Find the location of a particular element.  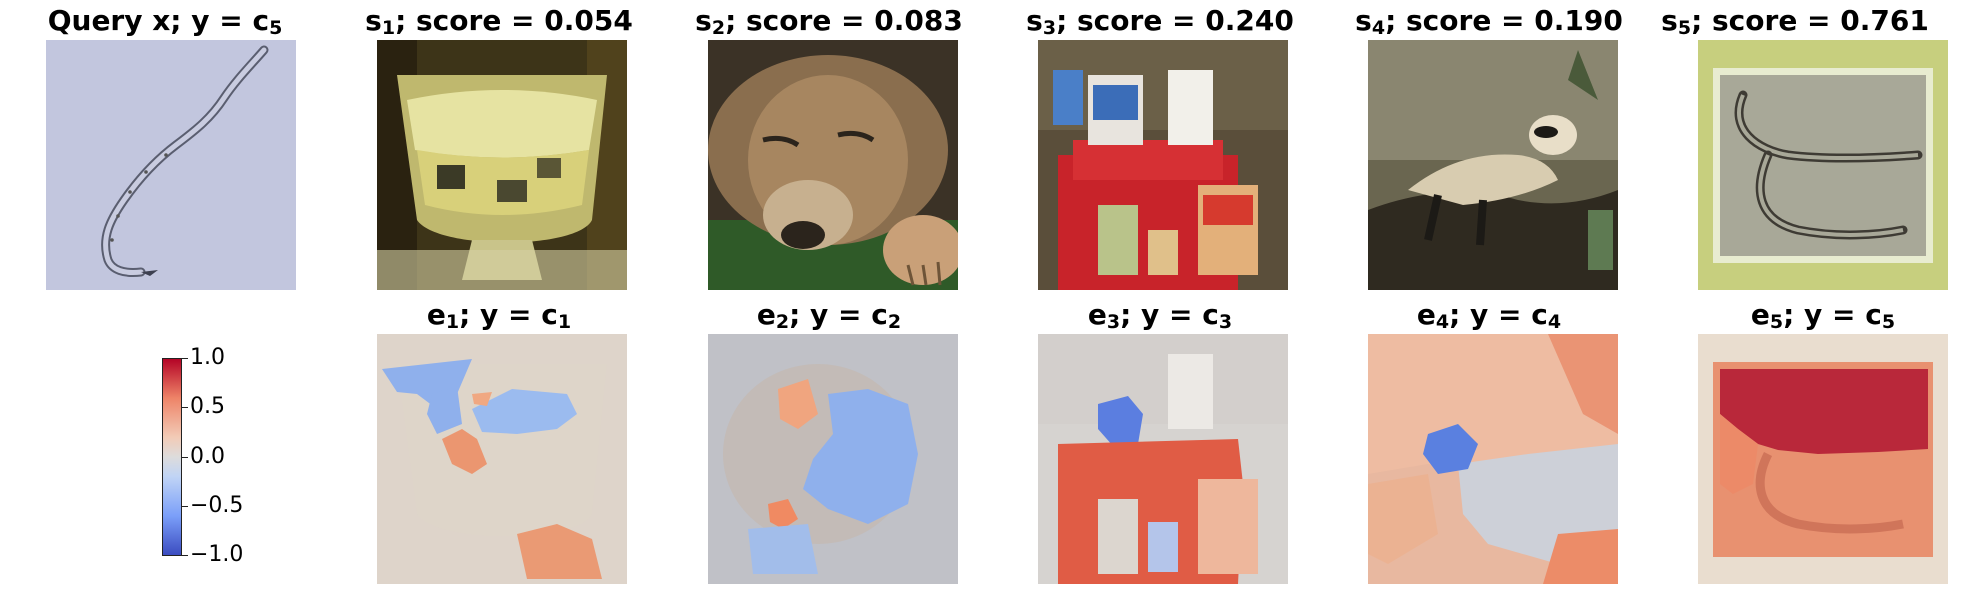

colorbar-tick-label: −1.0 is located at coordinates (217, 554).